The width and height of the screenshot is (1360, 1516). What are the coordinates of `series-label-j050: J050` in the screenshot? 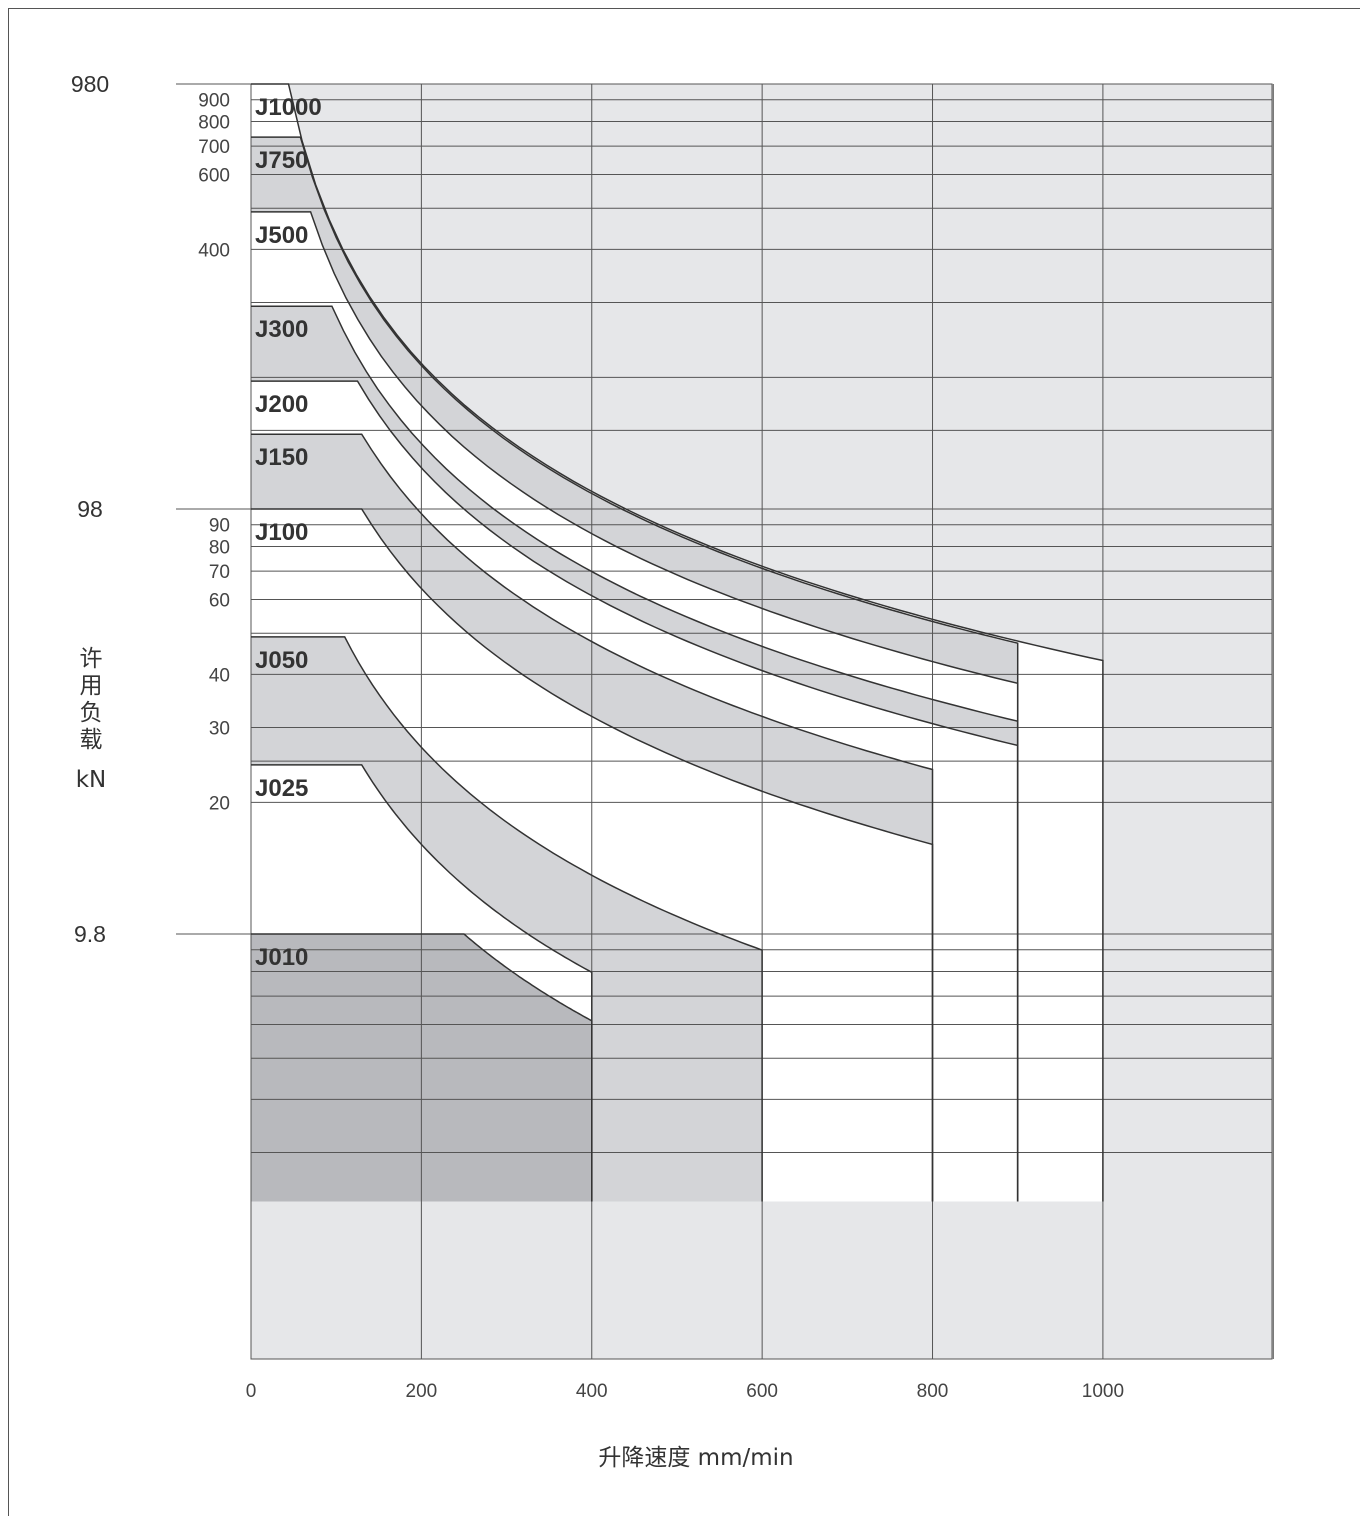 It's located at (281, 660).